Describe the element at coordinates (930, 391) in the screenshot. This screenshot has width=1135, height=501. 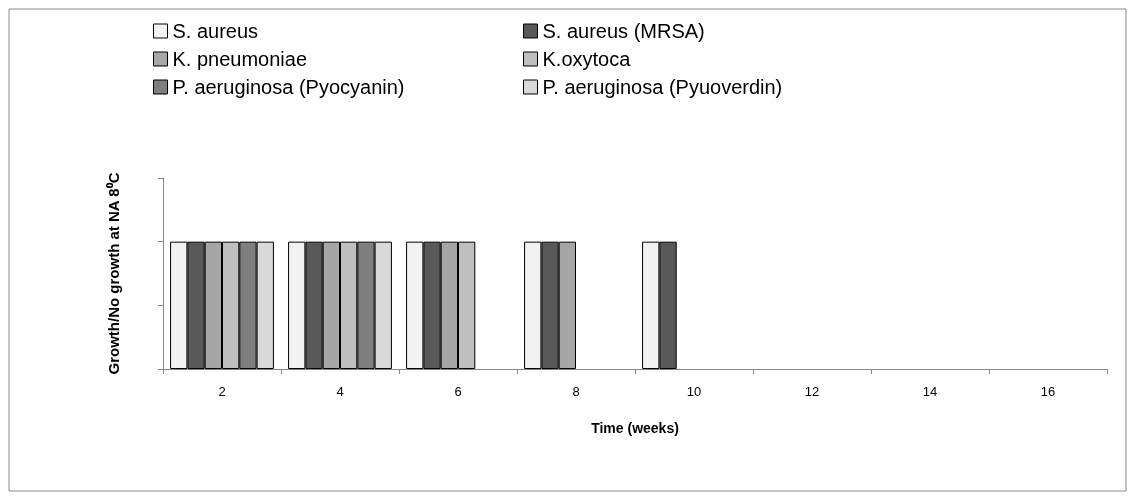
I see `x-tick-label: 14` at that location.